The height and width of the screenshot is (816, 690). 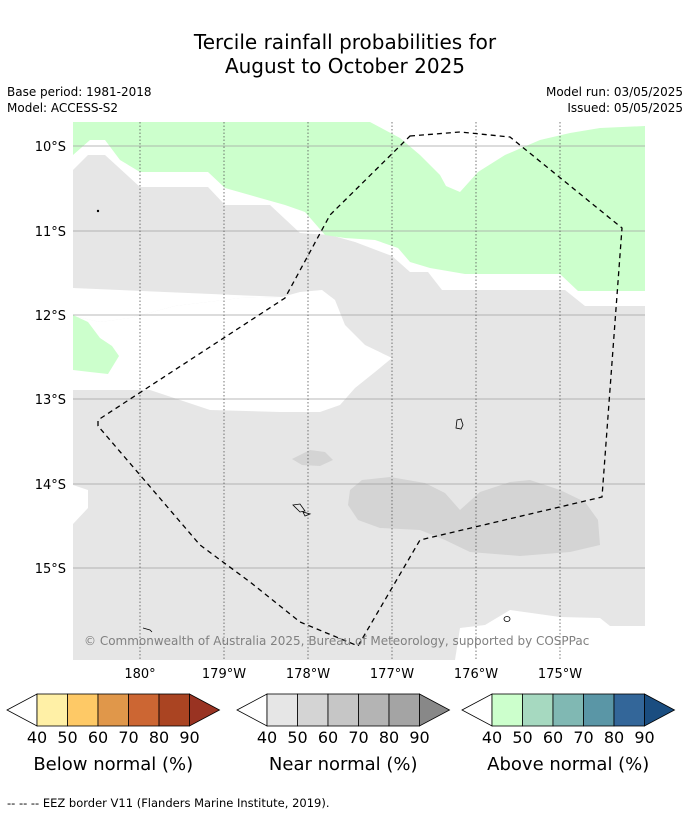 What do you see at coordinates (614, 92) in the screenshot?
I see `model-run-text: Model run: 03/05/2025` at bounding box center [614, 92].